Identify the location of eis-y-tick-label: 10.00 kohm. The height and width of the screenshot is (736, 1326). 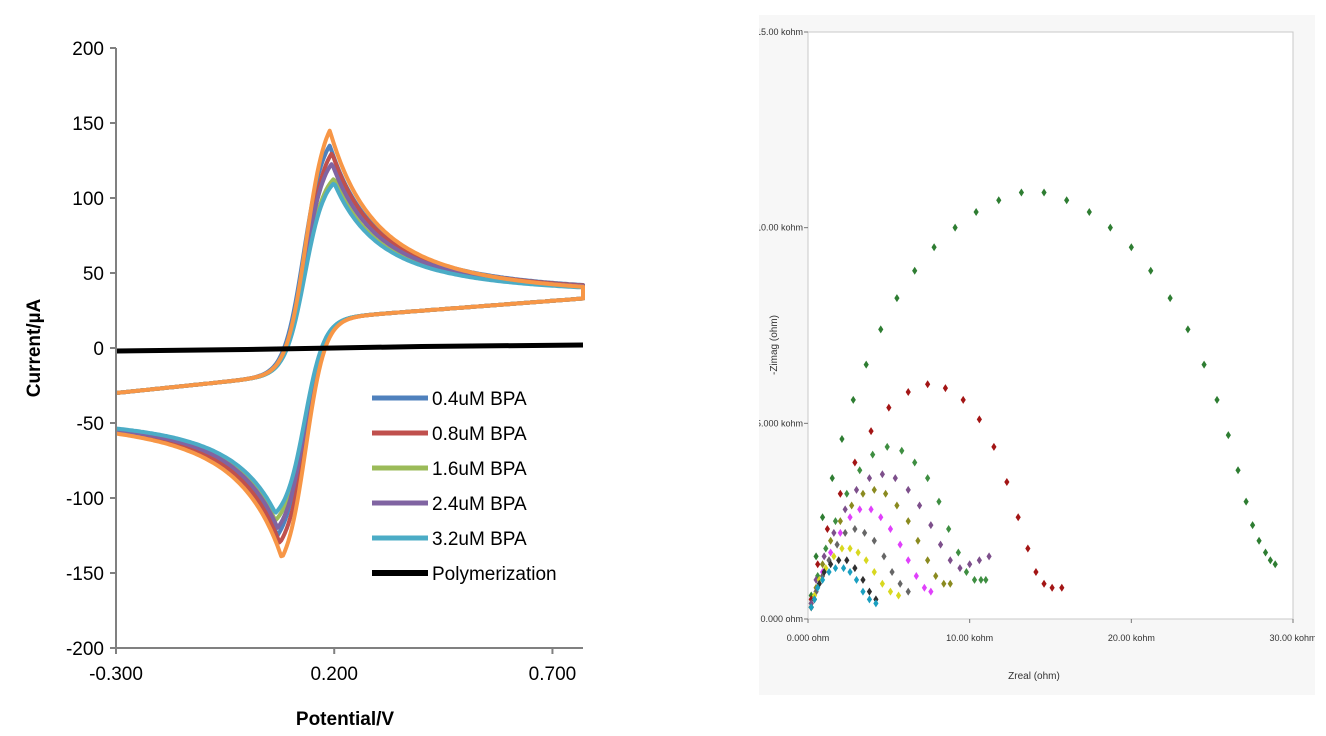
(781, 228).